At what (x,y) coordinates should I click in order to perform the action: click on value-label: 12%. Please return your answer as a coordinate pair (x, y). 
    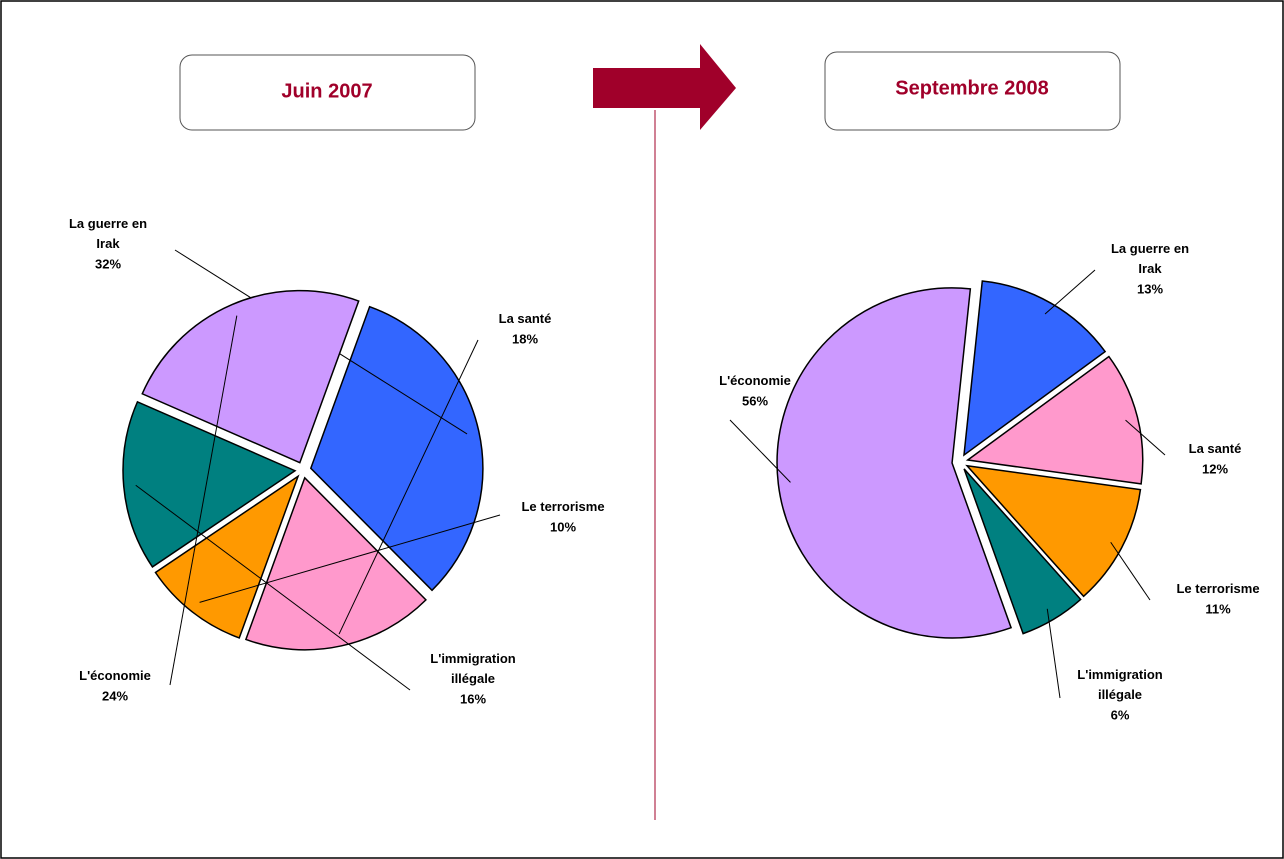
    Looking at the image, I should click on (1215, 468).